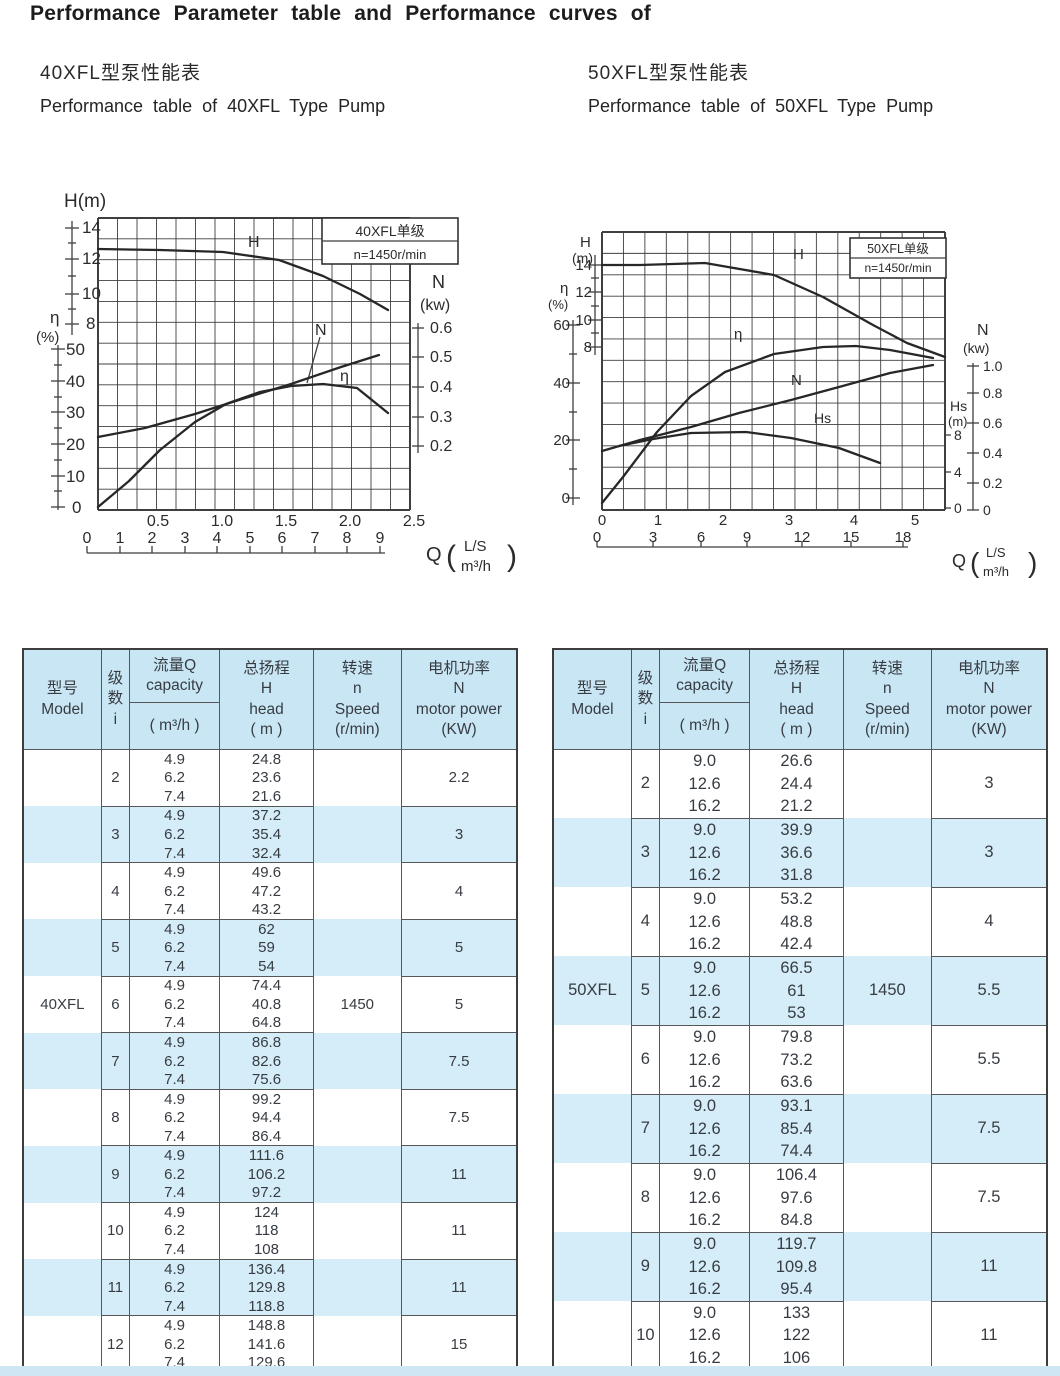 The image size is (1060, 1376). I want to click on table-row: 6.2 118, so click(270, 1231).